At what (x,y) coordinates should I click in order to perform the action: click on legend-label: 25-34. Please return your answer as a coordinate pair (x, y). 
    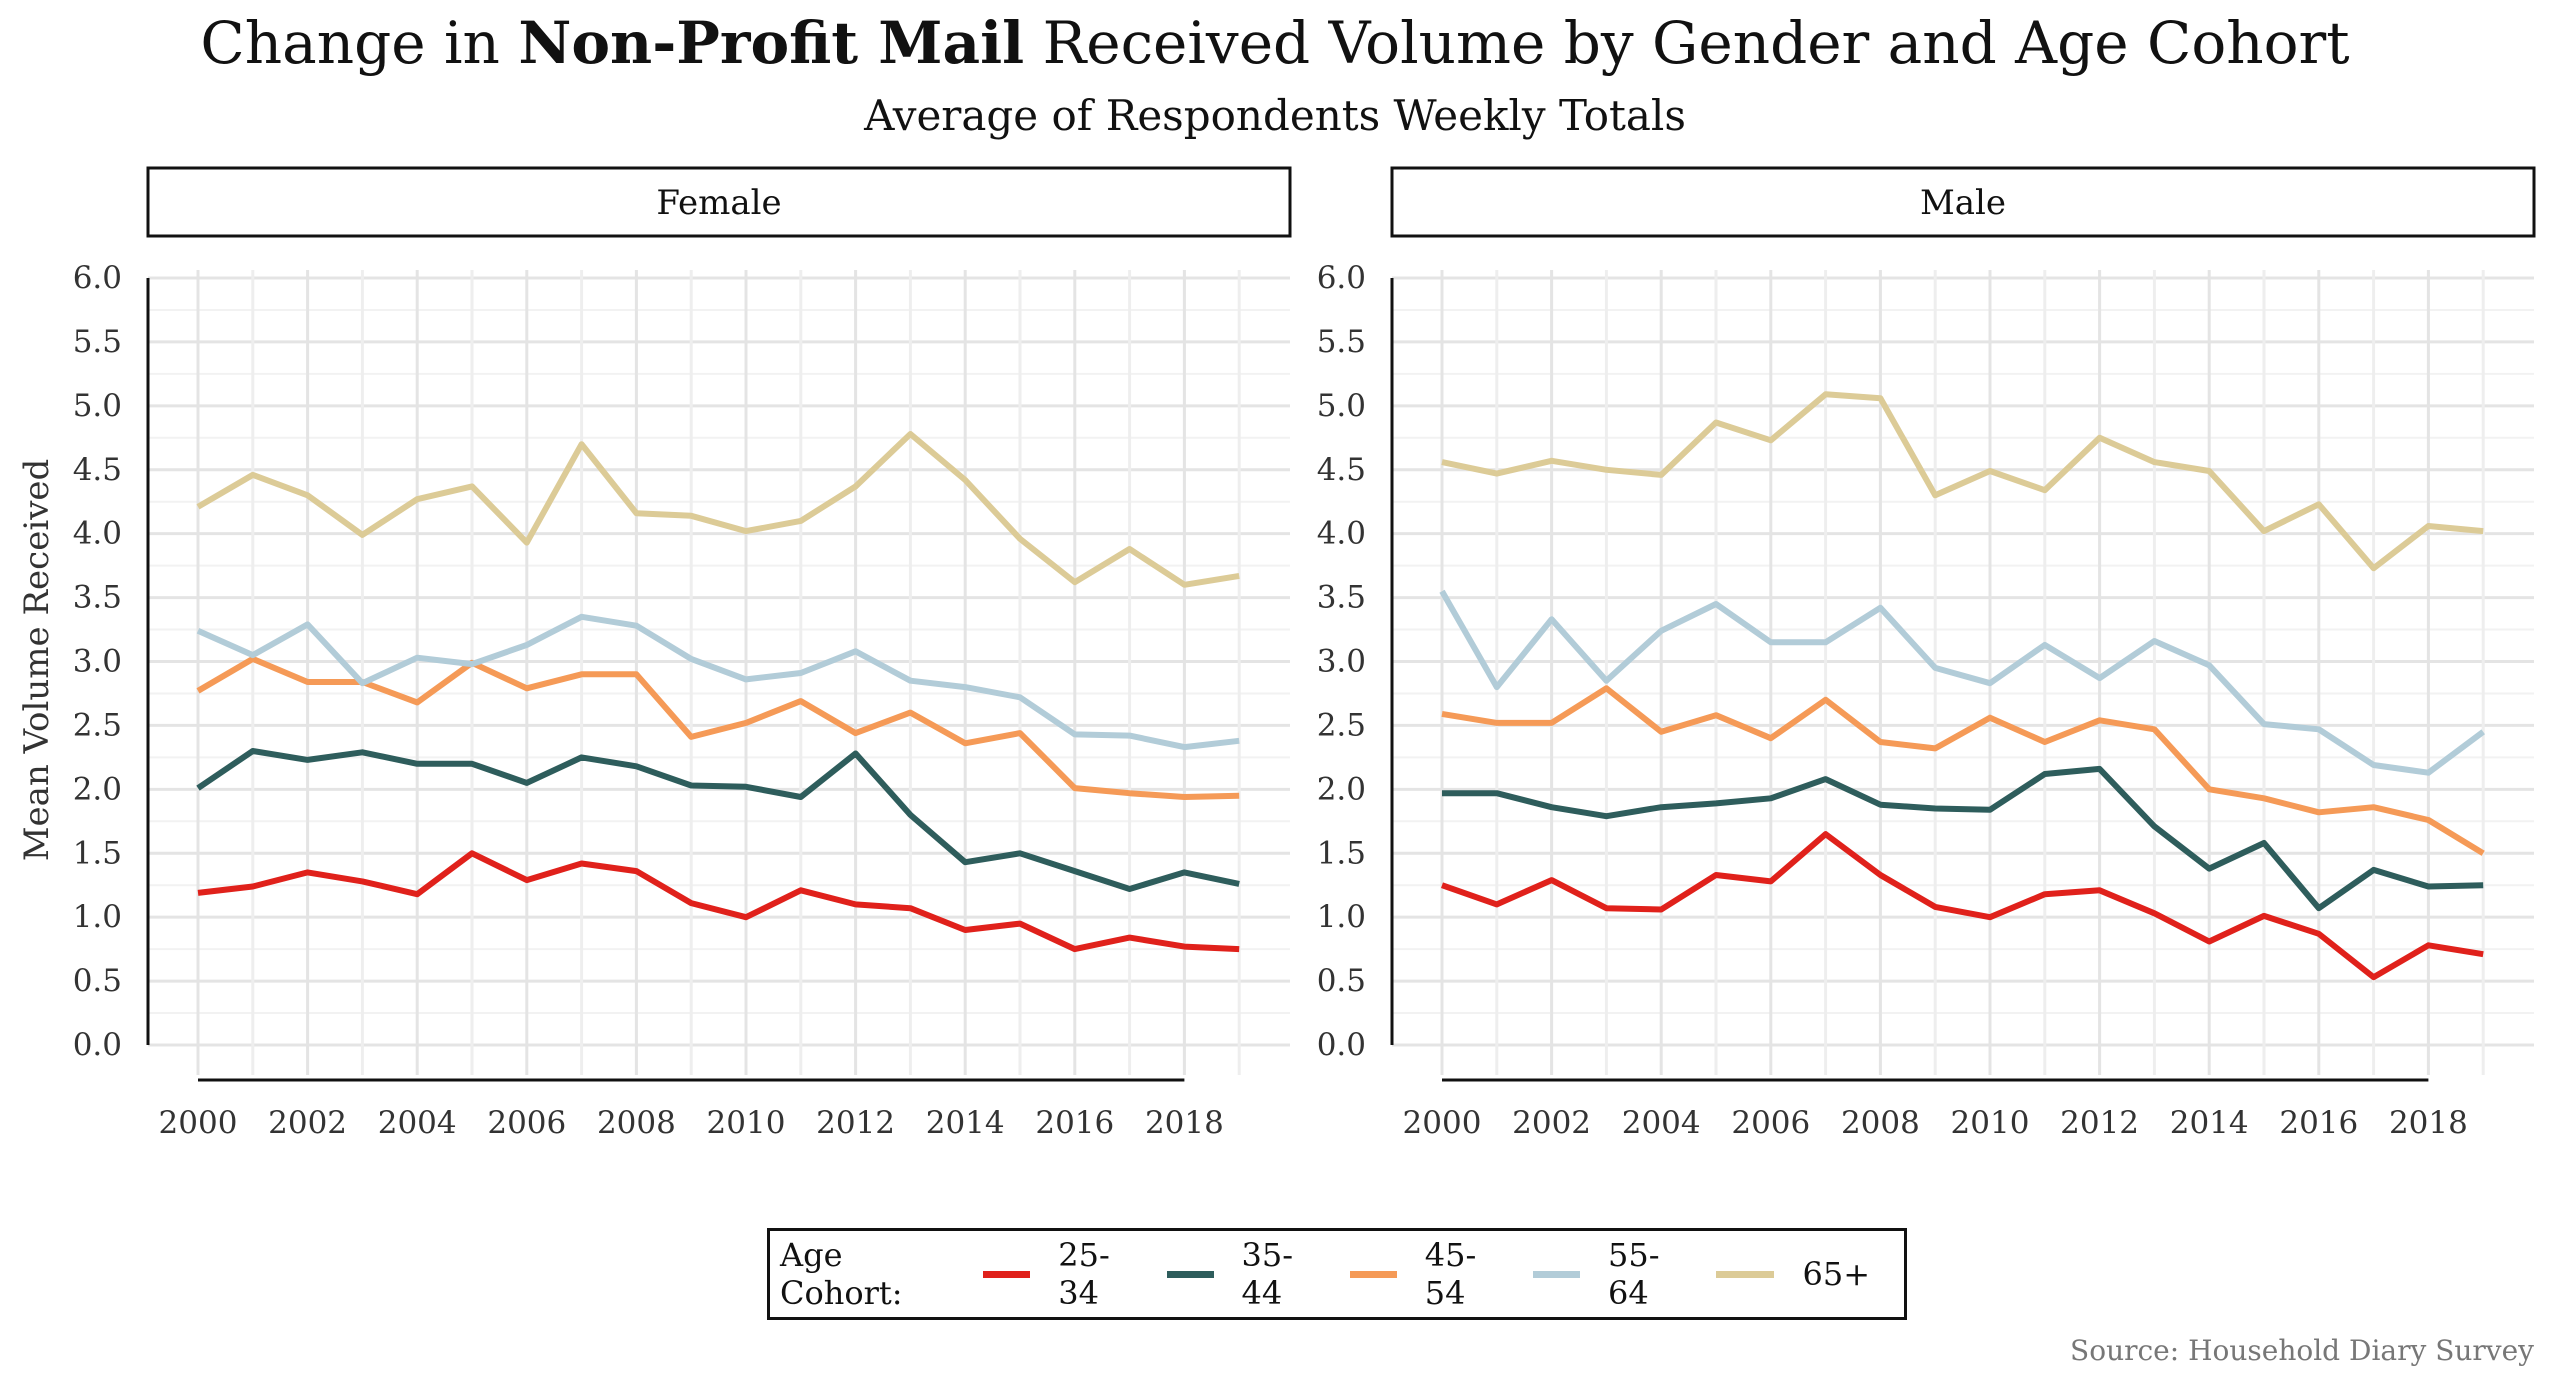
    Looking at the image, I should click on (1084, 1274).